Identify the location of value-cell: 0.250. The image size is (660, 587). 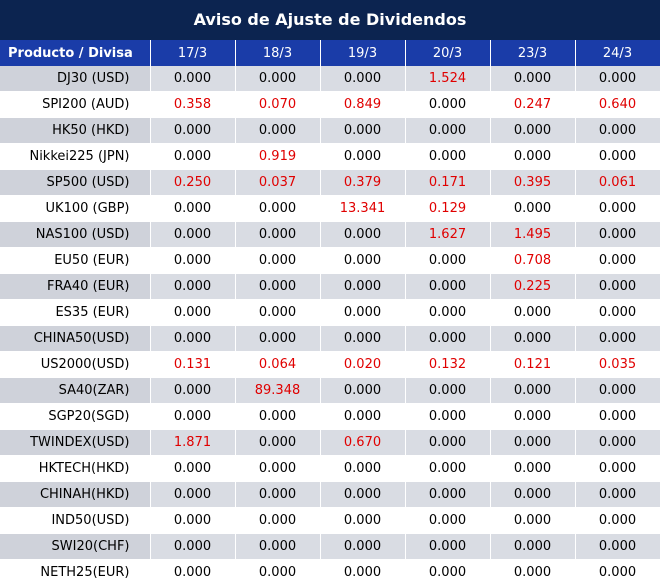
(193, 182).